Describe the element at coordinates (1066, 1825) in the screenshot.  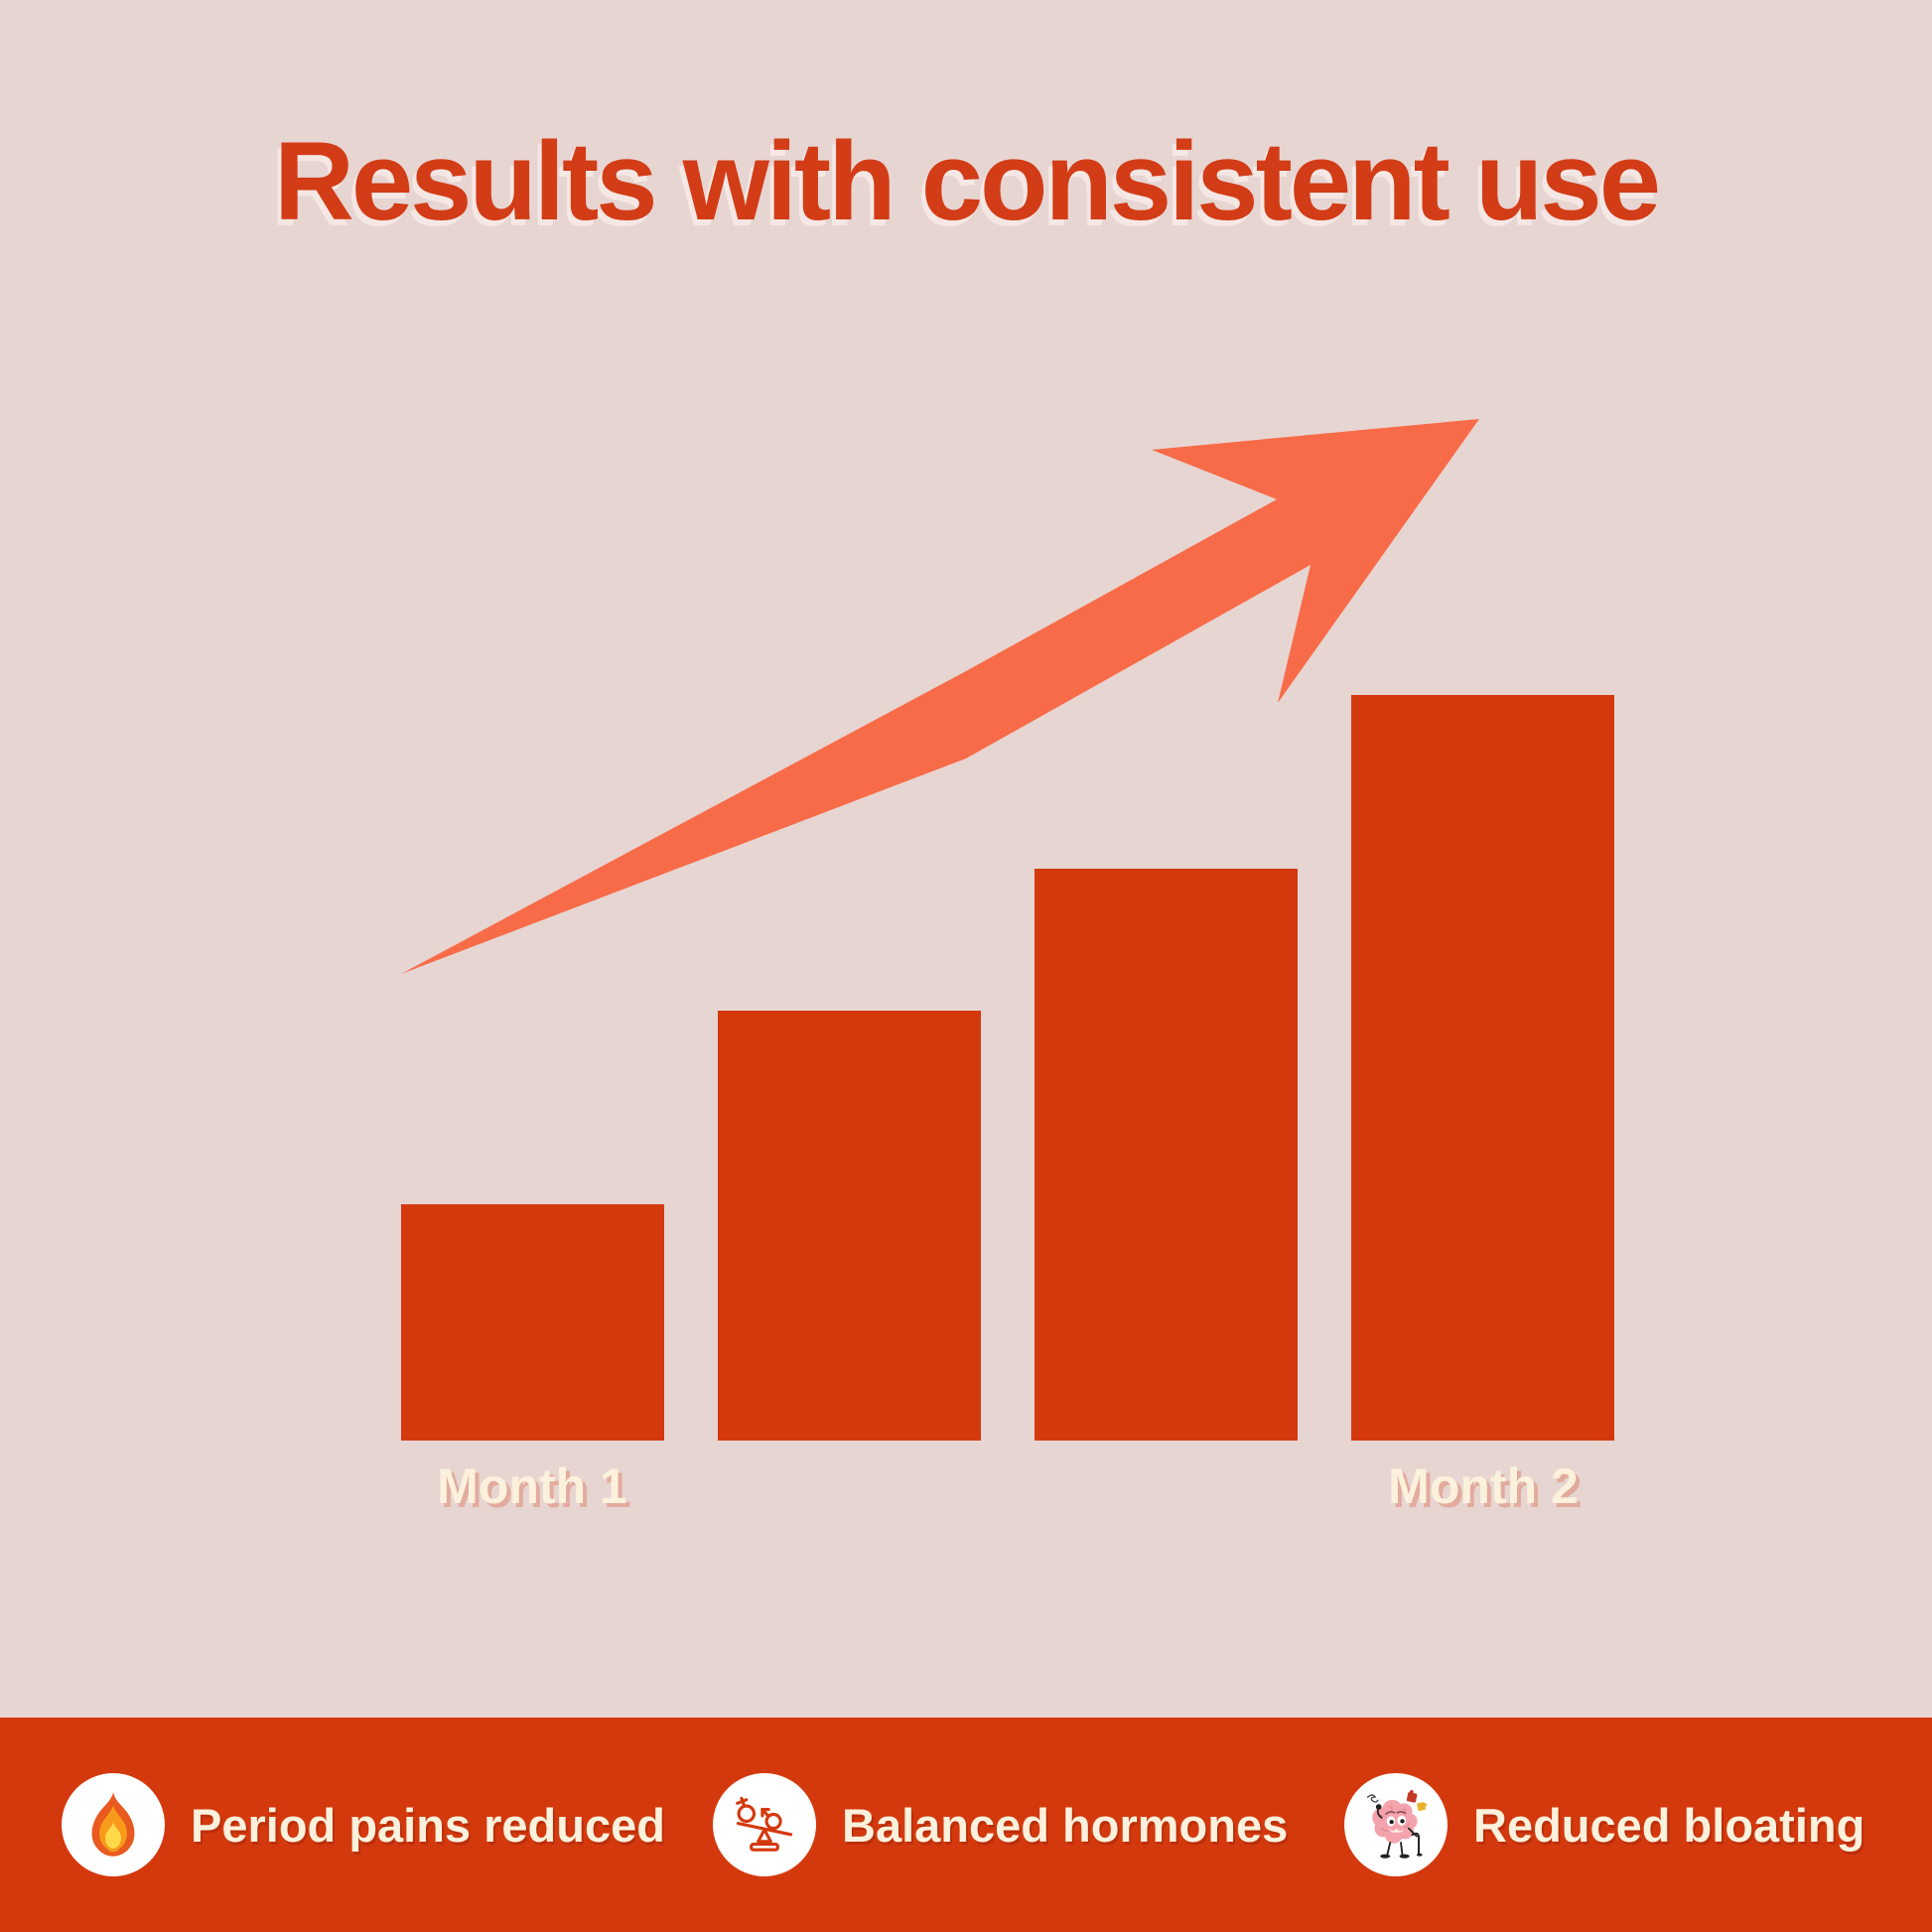
I see `benefit-label-hormones: Balanced hormones` at that location.